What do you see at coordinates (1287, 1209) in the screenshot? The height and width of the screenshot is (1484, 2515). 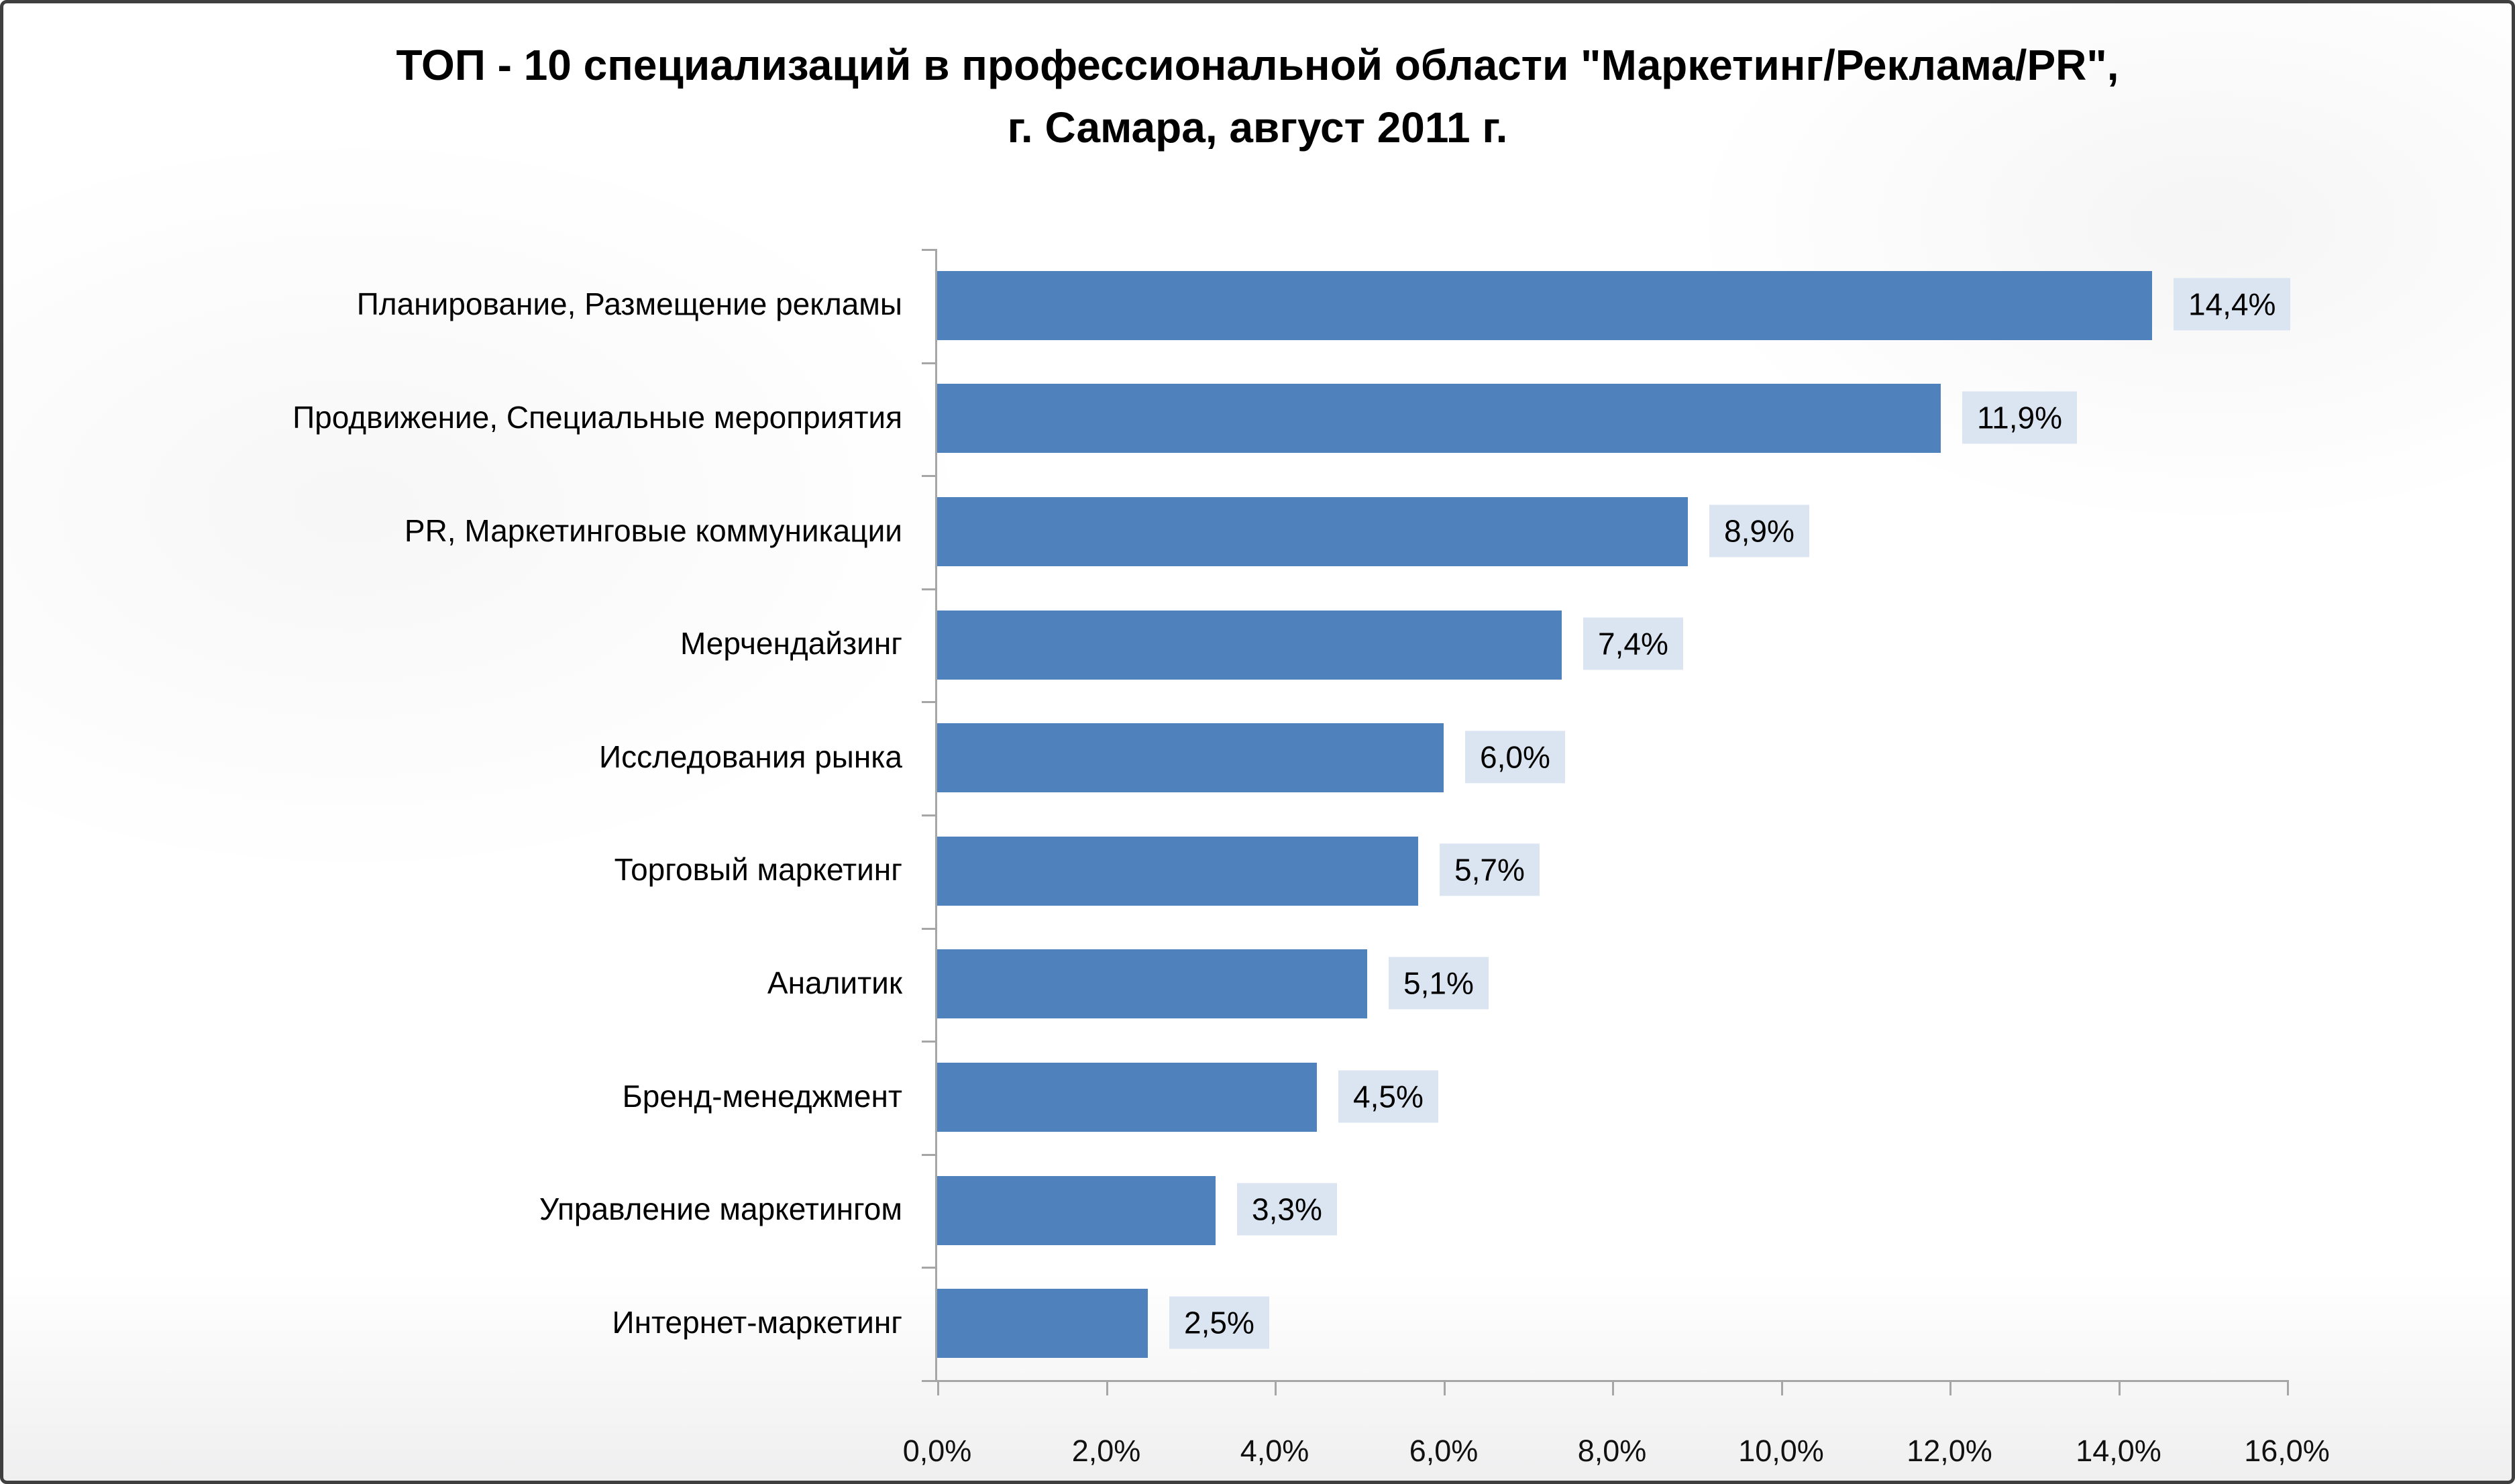 I see `bar-value-label: 3,3%` at bounding box center [1287, 1209].